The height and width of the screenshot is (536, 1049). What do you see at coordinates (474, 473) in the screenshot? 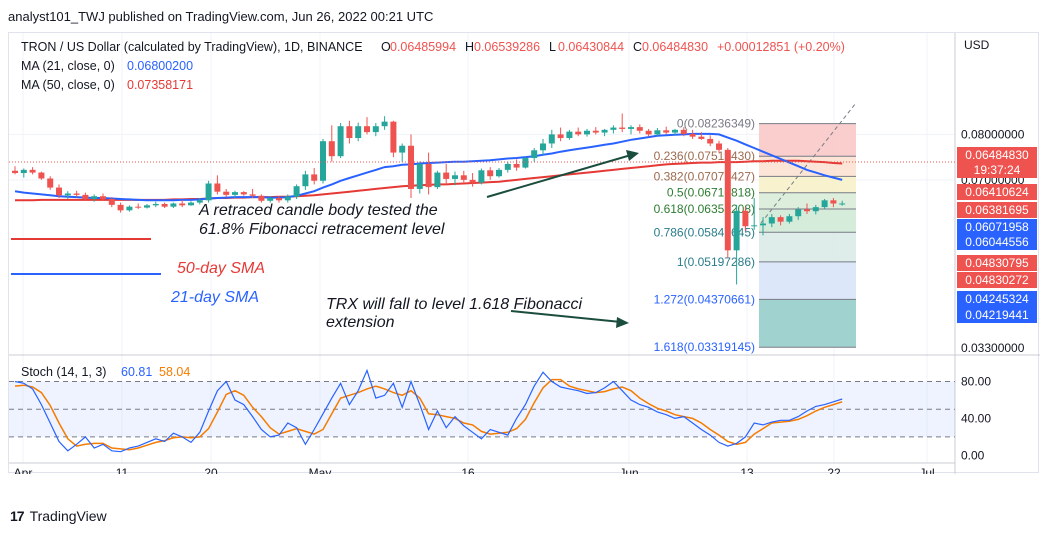
I see `time-axis: Apr 11 20 May 16 Jun 13 22 Jul` at bounding box center [474, 473].